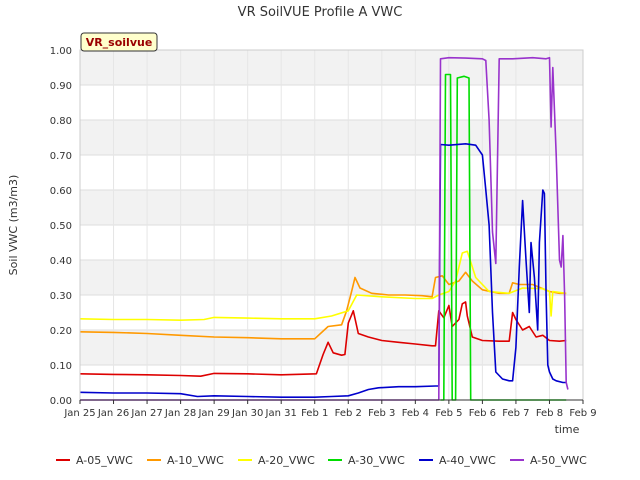  What do you see at coordinates (281, 413) in the screenshot?
I see `x-tick-label: Jan 31` at bounding box center [281, 413].